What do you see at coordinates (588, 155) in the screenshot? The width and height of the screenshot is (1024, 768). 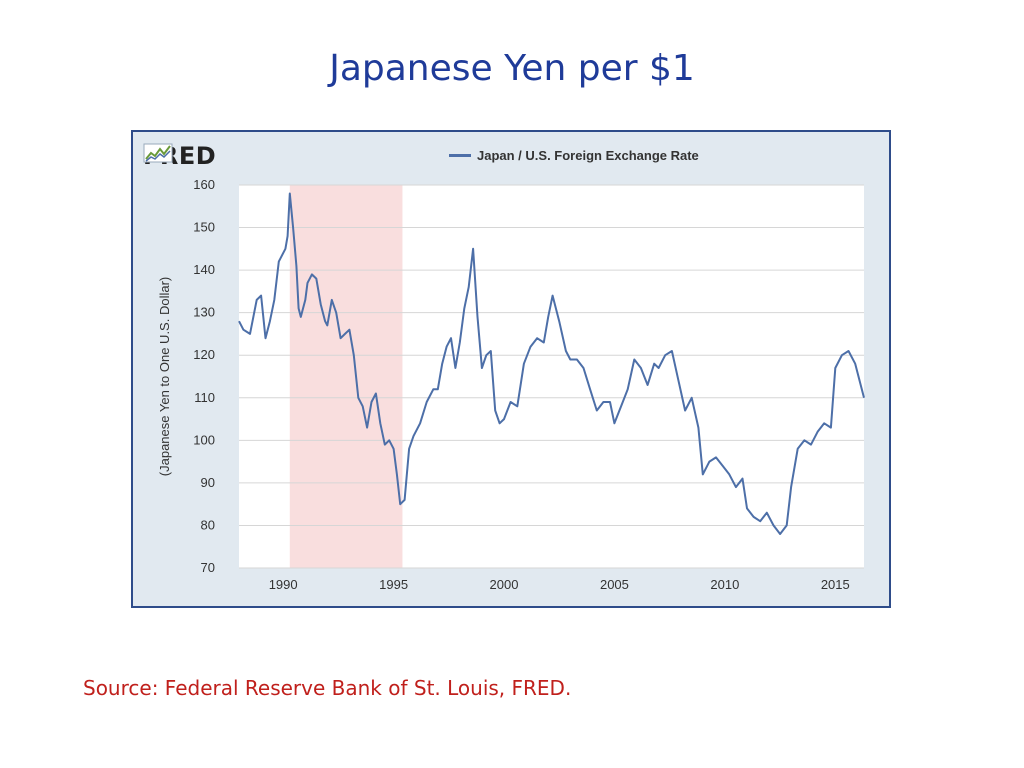 I see `legend-label: Japan / U.S. Foreign Exchange Rate` at bounding box center [588, 155].